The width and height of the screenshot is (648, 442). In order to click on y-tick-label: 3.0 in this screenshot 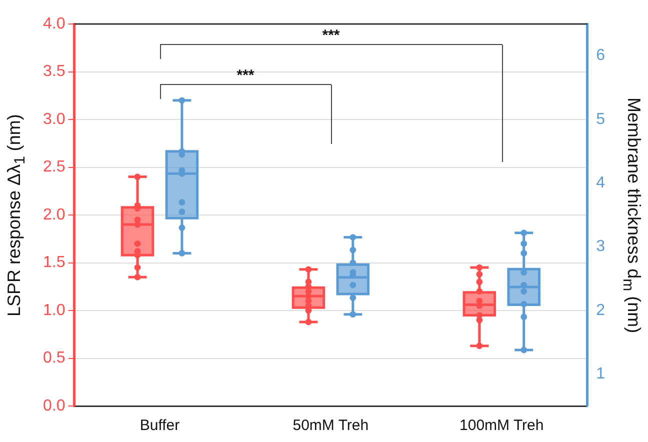, I will do `click(54, 119)`.